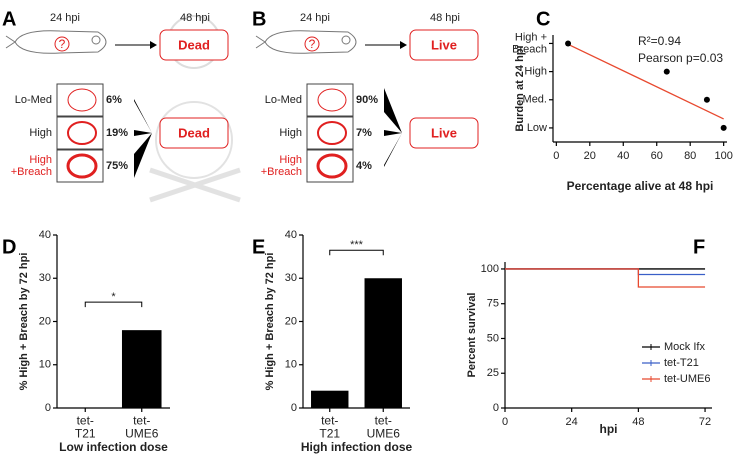 The width and height of the screenshot is (733, 456). Describe the element at coordinates (666, 71) in the screenshot. I see `point` at that location.